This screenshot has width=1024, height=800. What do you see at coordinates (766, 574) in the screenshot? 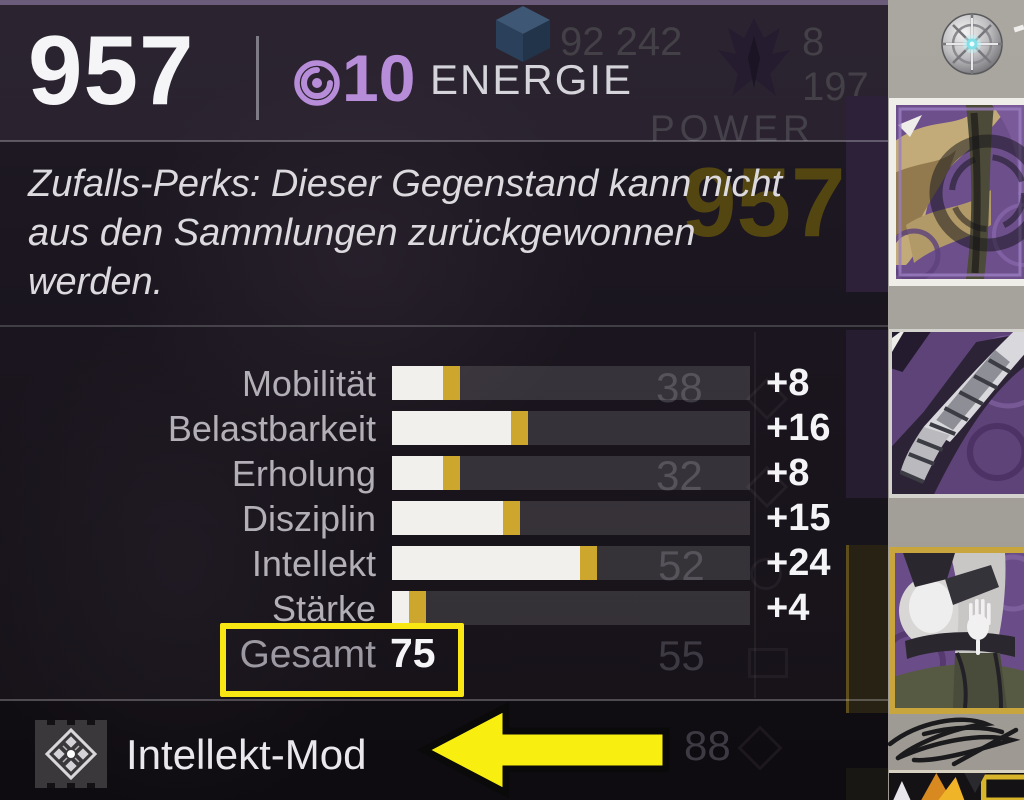
I see `dim-circle-icon` at bounding box center [766, 574].